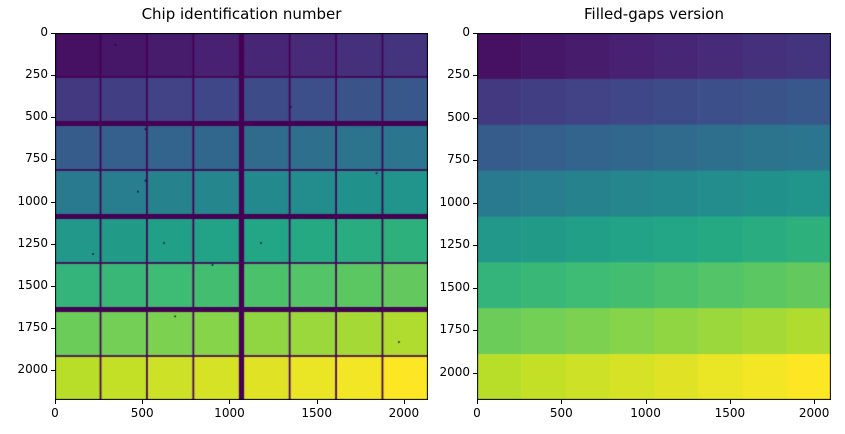 This screenshot has width=845, height=434. I want to click on left-plot-title: Chip identification number, so click(241, 14).